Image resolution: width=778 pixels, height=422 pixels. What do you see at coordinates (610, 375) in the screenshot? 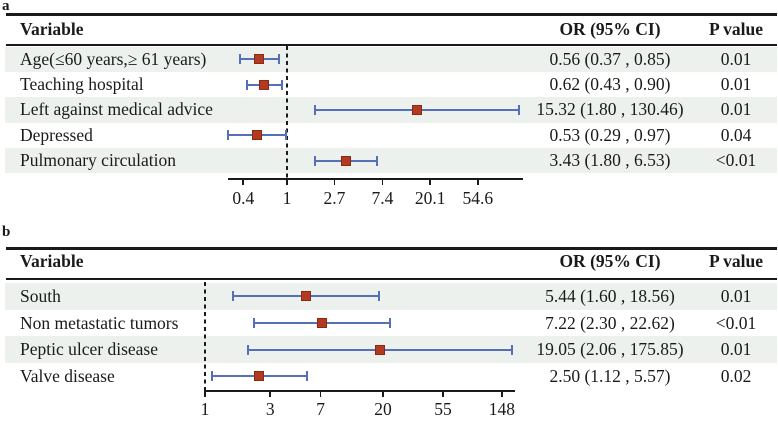
I see `or-ci-value: 2.50 (1.12 , 5.57)` at bounding box center [610, 375].